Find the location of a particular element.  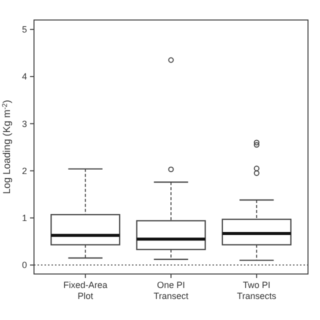

x-tick-label: Two PI Transects is located at coordinates (257, 290).